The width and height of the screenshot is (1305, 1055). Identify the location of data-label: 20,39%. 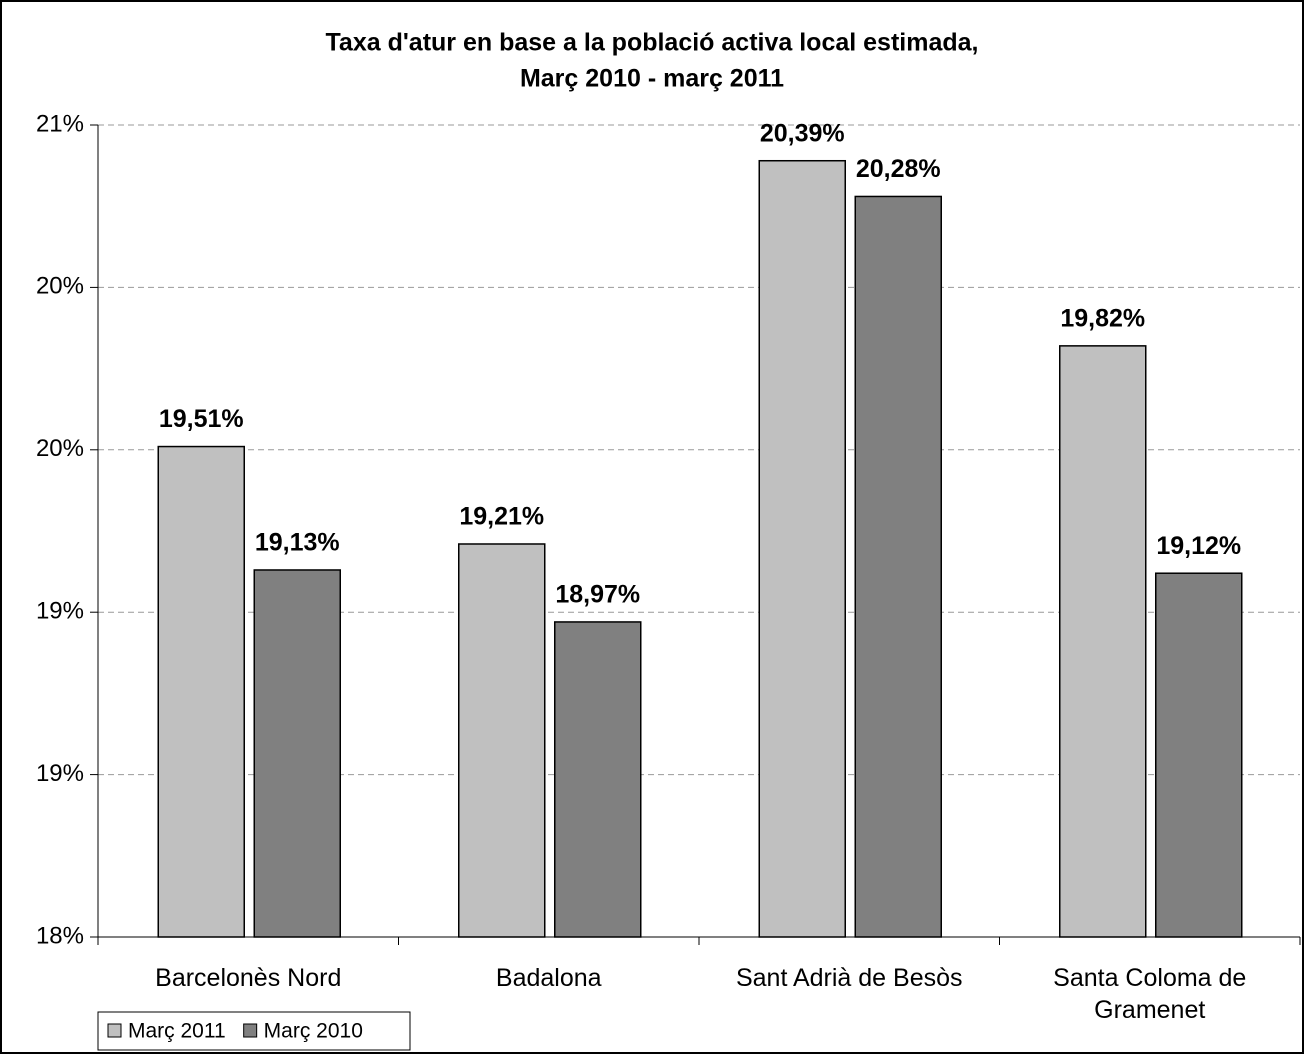
(802, 133).